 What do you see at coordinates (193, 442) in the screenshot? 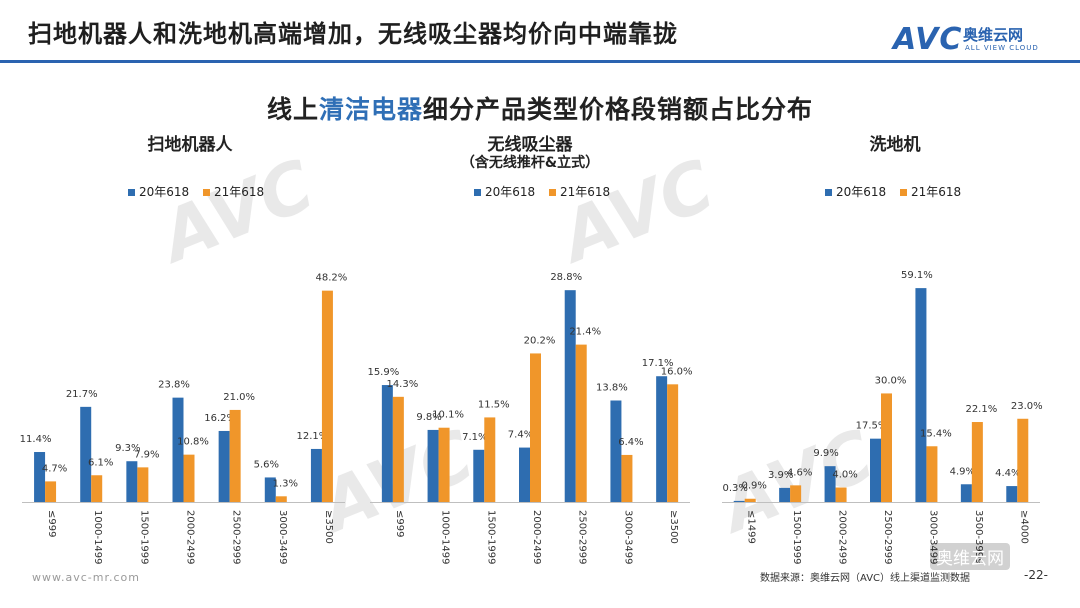
I see `data-label: 10.8%` at bounding box center [193, 442].